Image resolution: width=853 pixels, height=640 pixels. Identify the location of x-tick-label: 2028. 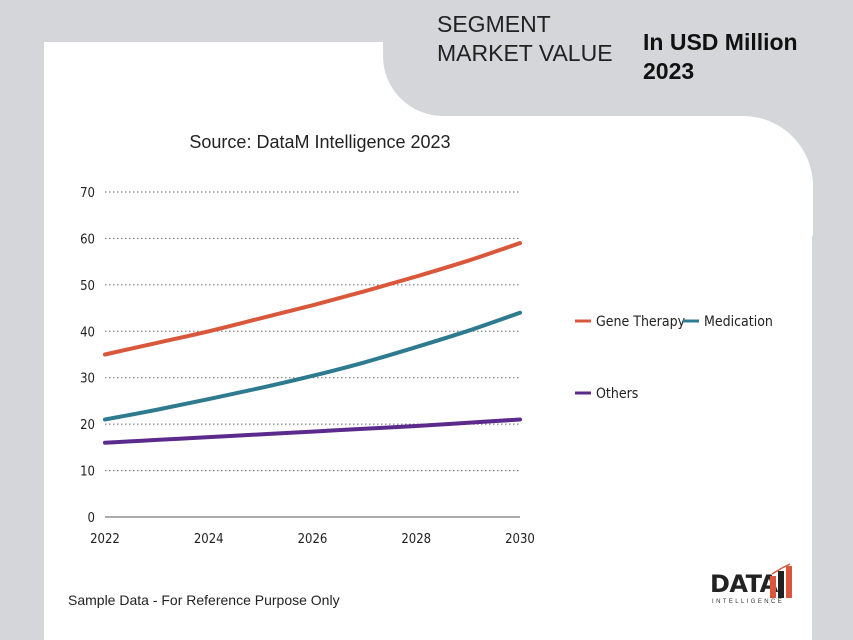
(416, 539).